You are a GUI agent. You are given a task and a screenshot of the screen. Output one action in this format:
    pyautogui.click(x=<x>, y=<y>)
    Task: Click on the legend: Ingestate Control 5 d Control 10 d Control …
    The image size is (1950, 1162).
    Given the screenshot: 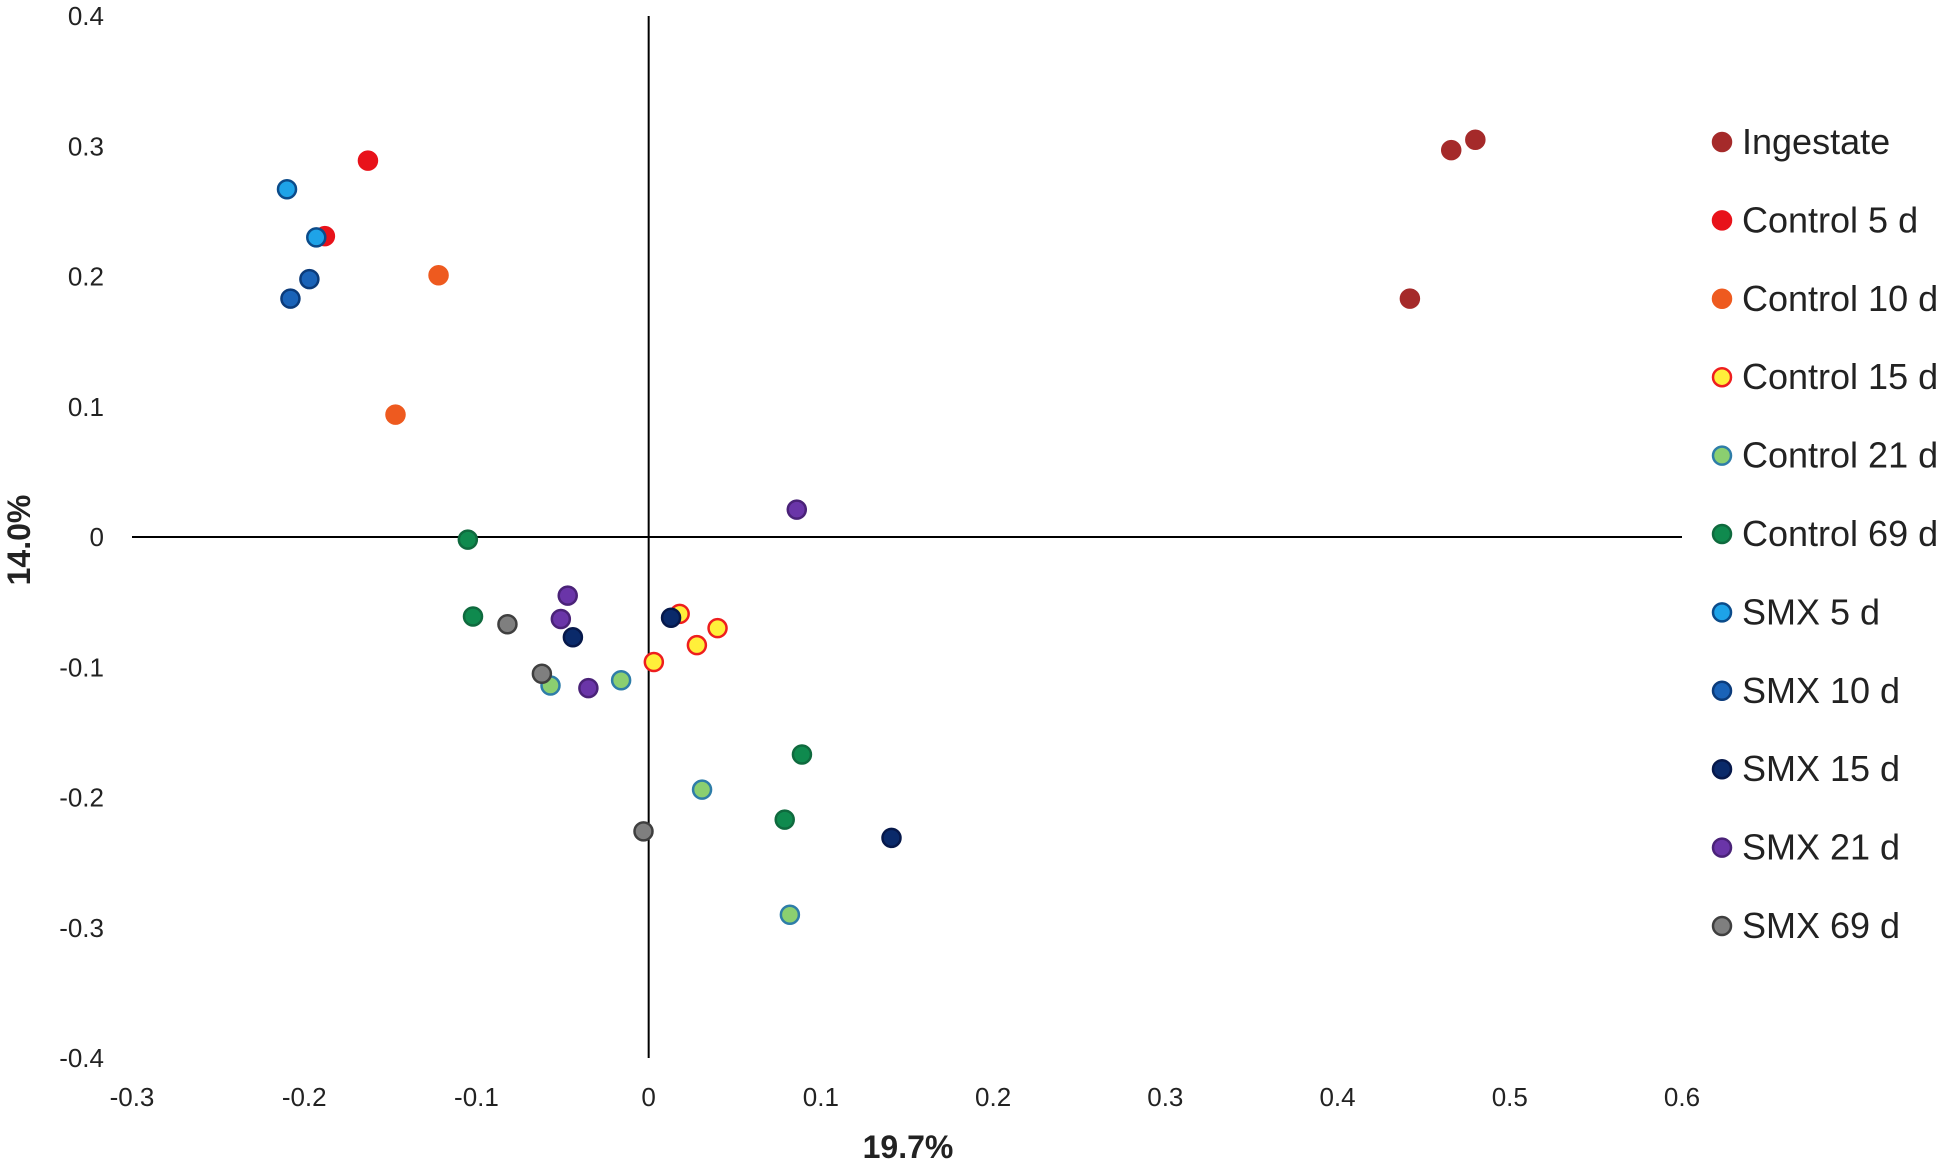 What is the action you would take?
    pyautogui.click(x=1824, y=533)
    